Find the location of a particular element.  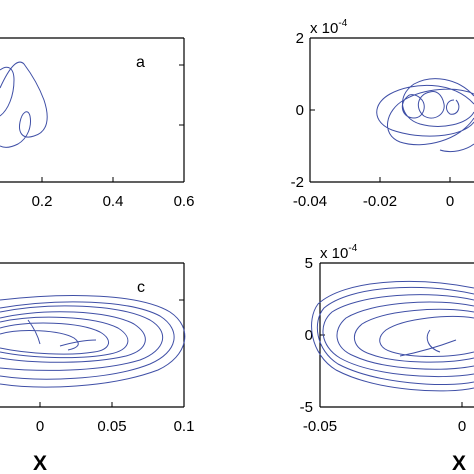

panel-d-xtick-label-0: 0 is located at coordinates (462, 426).